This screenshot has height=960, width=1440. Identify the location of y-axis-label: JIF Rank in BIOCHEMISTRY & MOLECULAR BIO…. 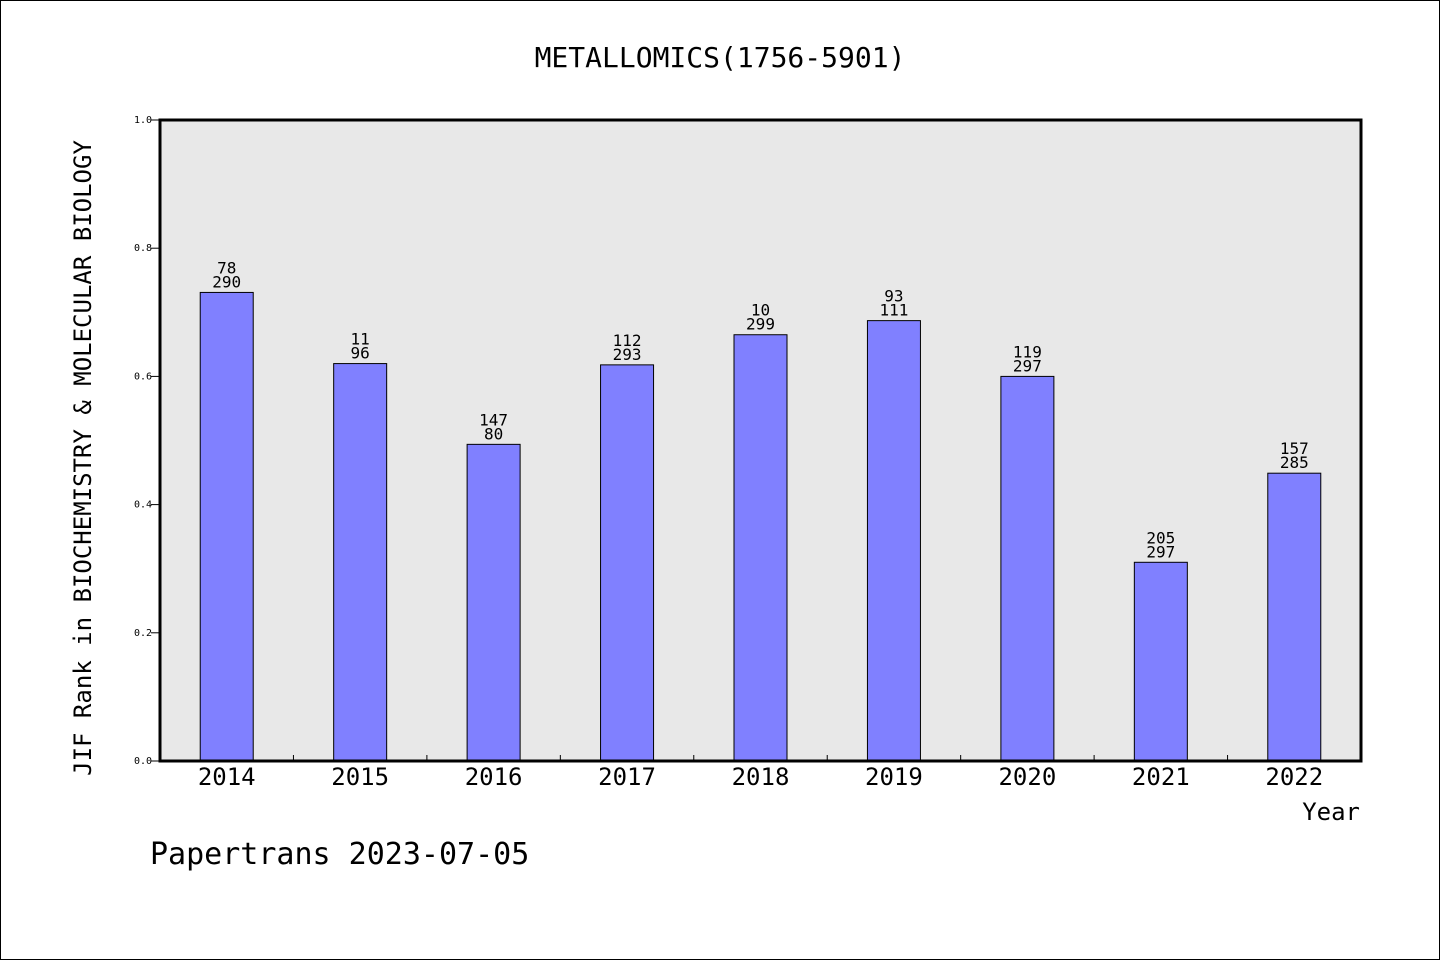
(83, 458).